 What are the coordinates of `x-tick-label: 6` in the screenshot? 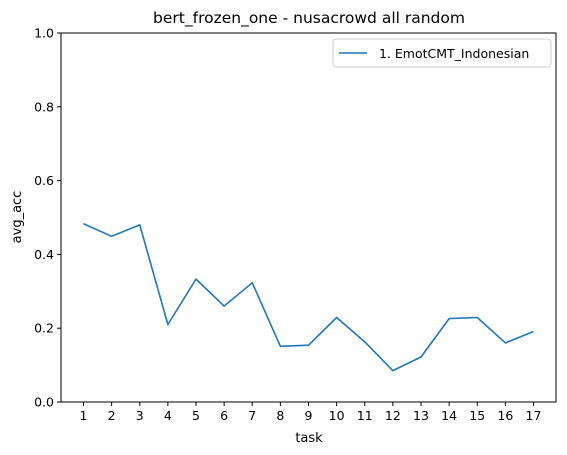 It's located at (224, 415).